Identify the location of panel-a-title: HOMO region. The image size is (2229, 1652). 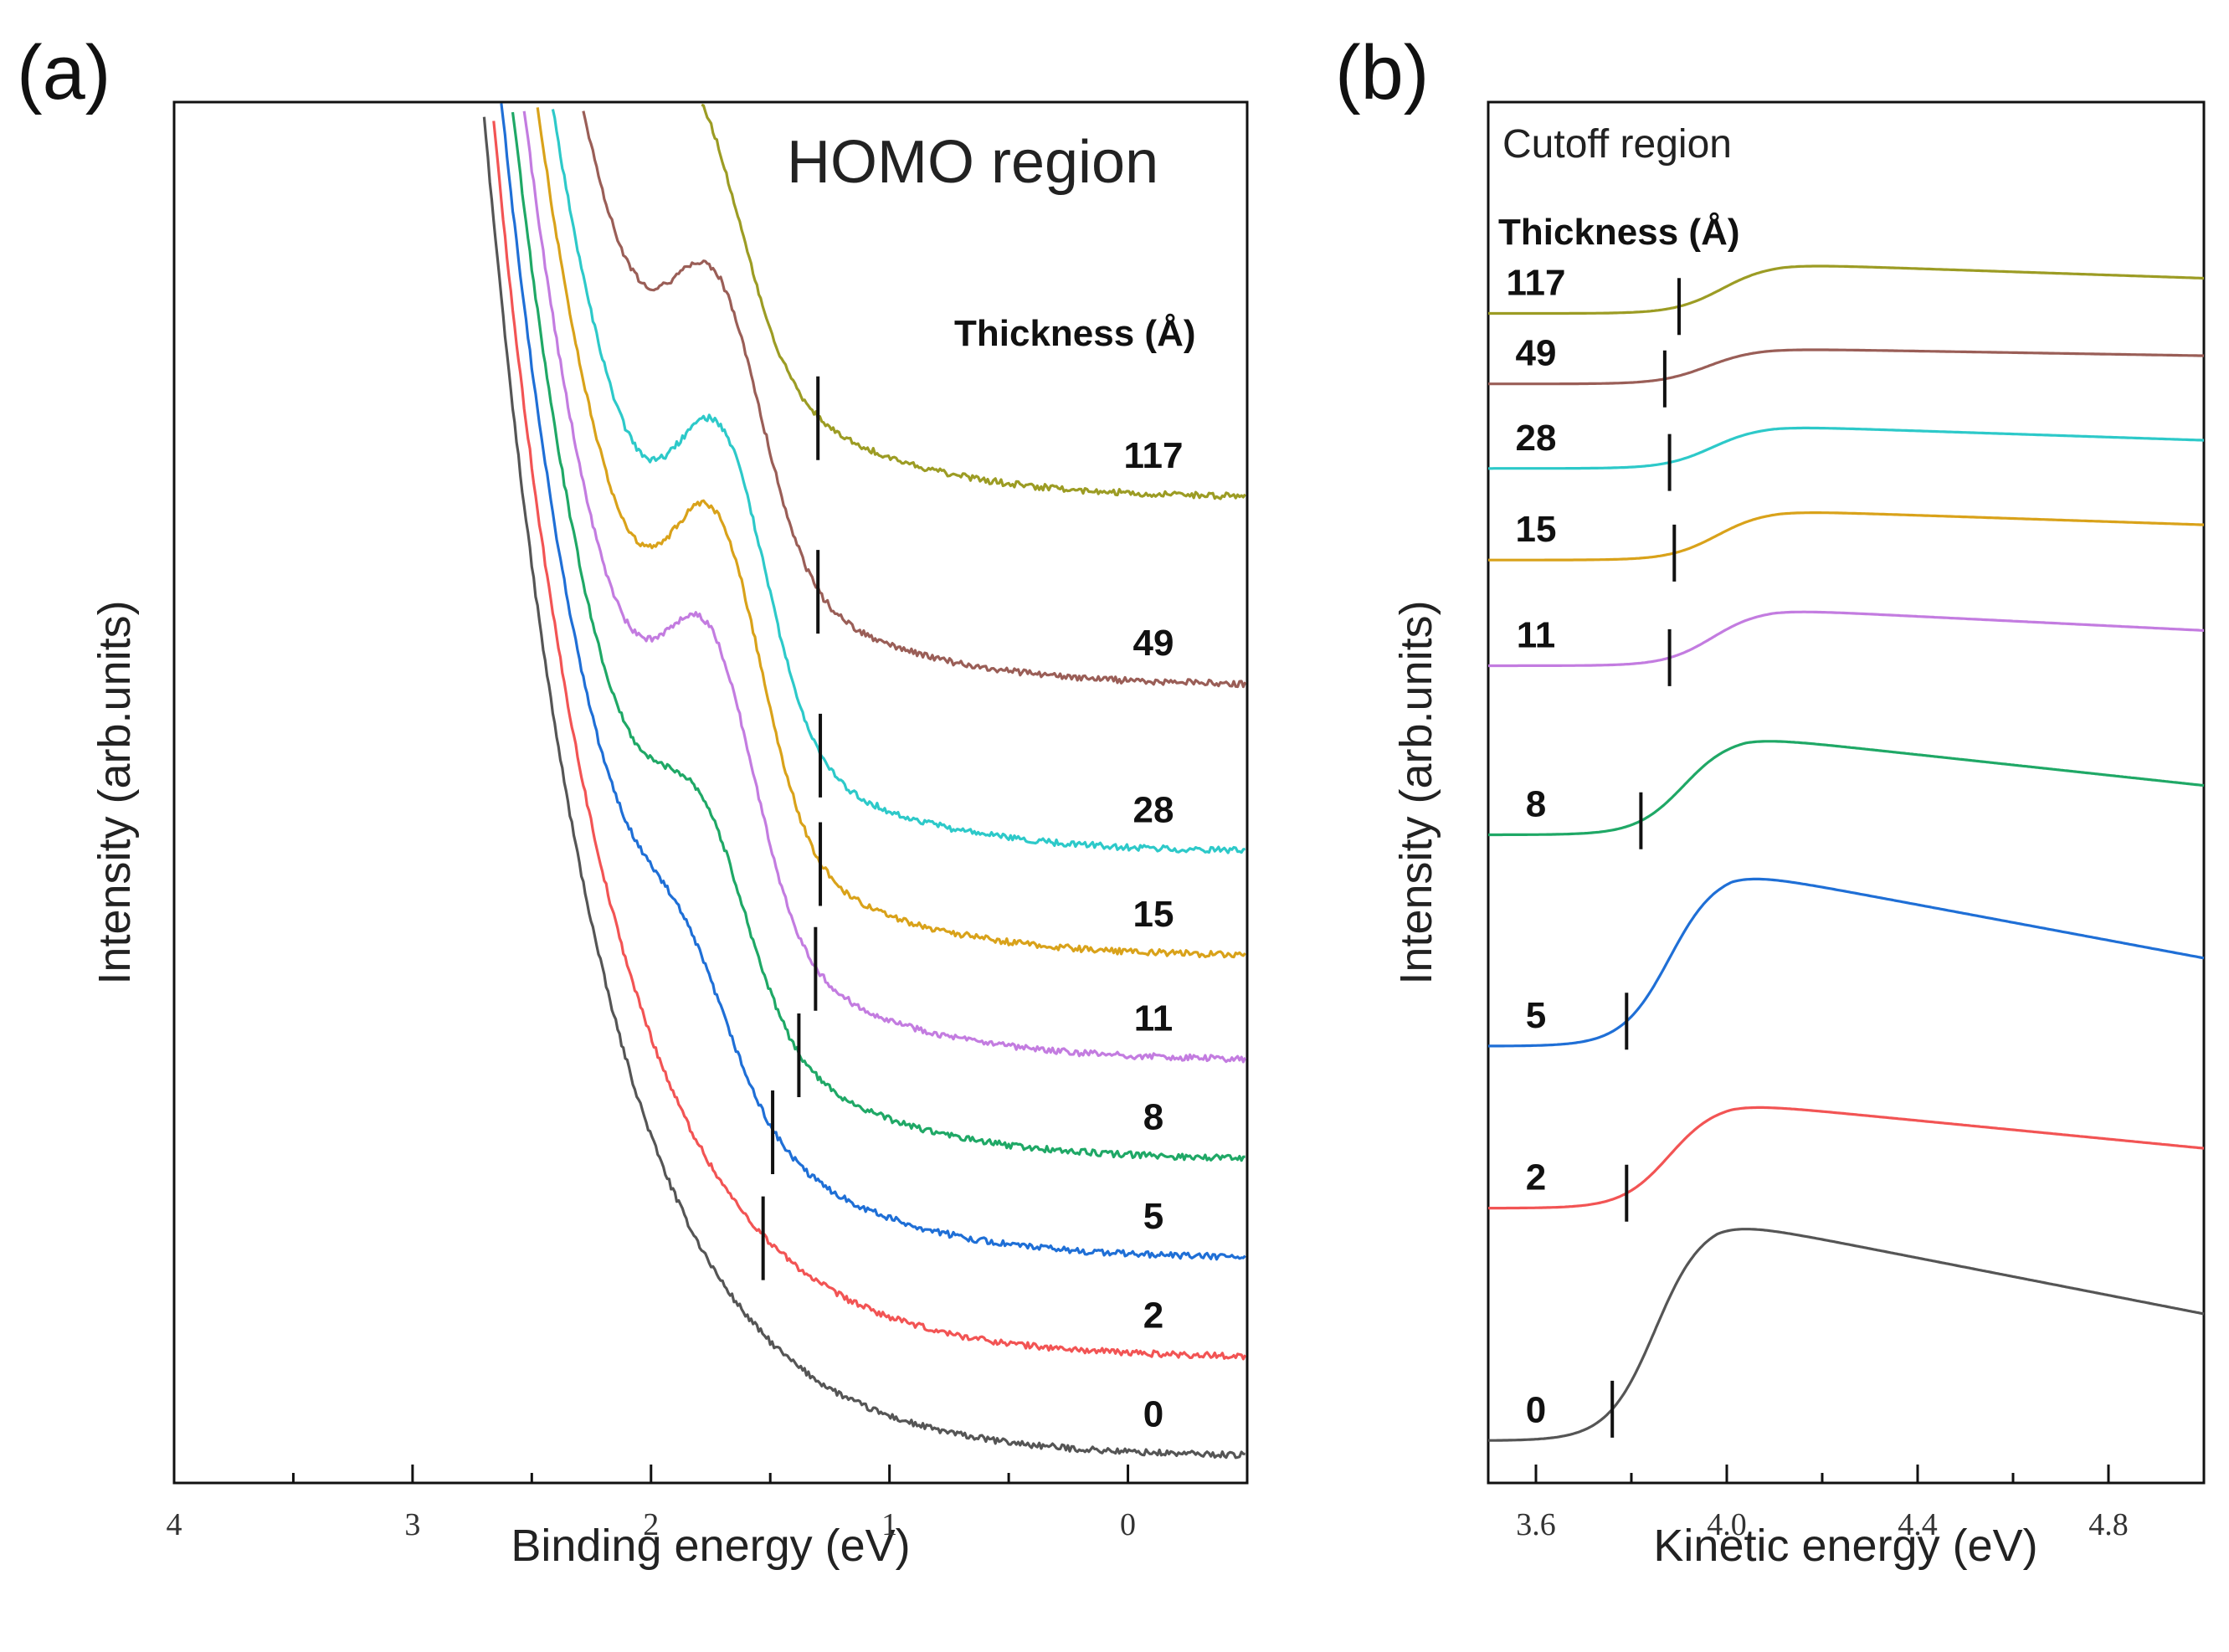
(972, 162).